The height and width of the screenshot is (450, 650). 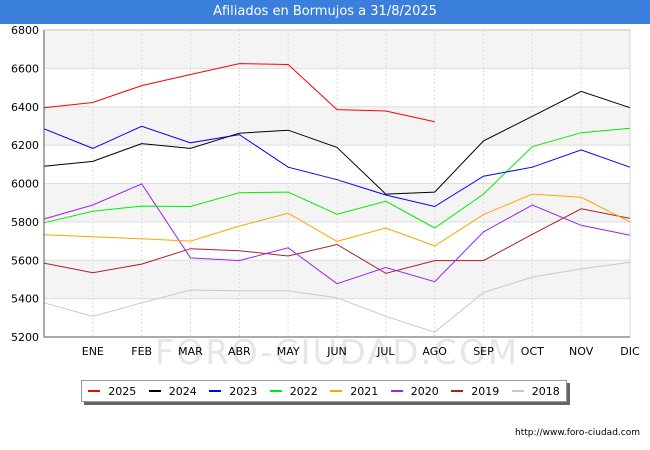 I want to click on legend-item-2021: 2021, so click(x=354, y=391).